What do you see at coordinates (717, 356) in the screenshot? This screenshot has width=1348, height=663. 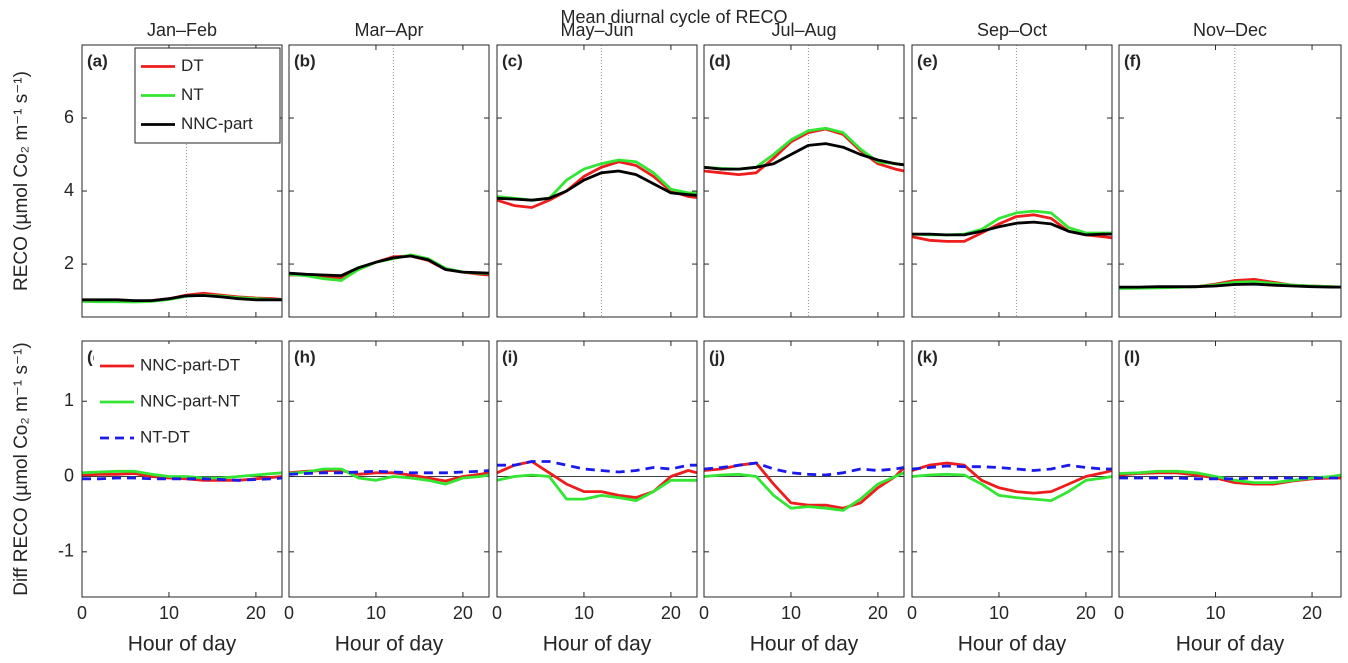 I see `panel-tag: (j)` at bounding box center [717, 356].